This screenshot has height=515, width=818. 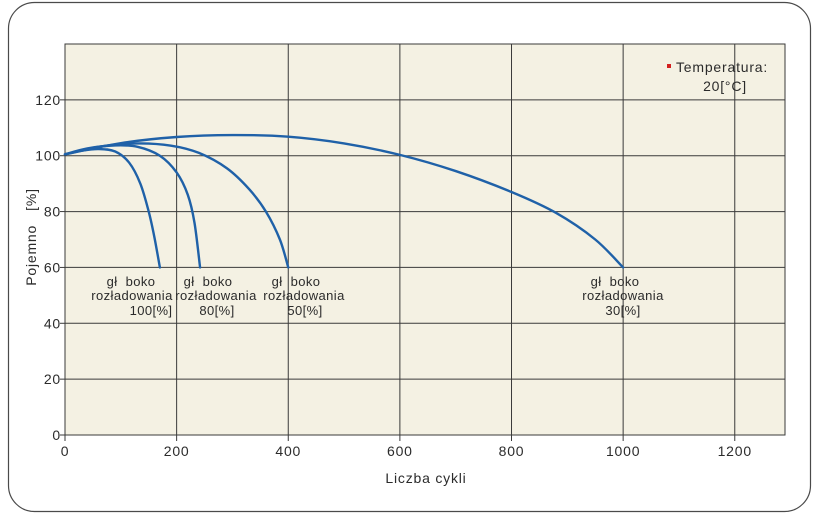 I want to click on series-label-1-line-2: rozładowania, so click(x=132, y=295).